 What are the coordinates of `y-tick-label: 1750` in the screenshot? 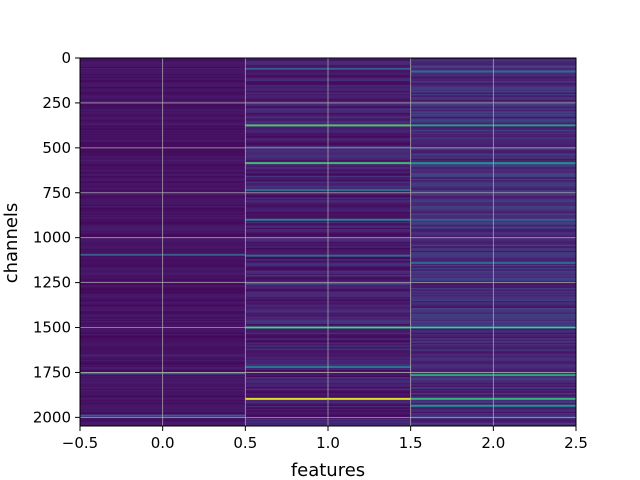 It's located at (52, 372).